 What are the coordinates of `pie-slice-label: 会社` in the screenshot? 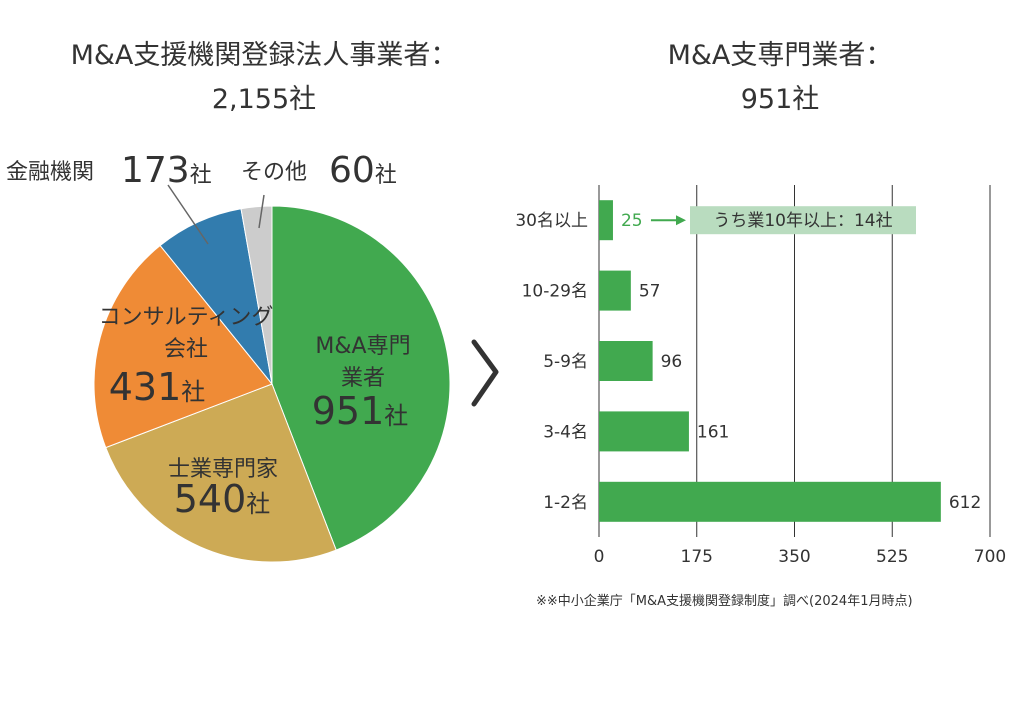 It's located at (186, 349).